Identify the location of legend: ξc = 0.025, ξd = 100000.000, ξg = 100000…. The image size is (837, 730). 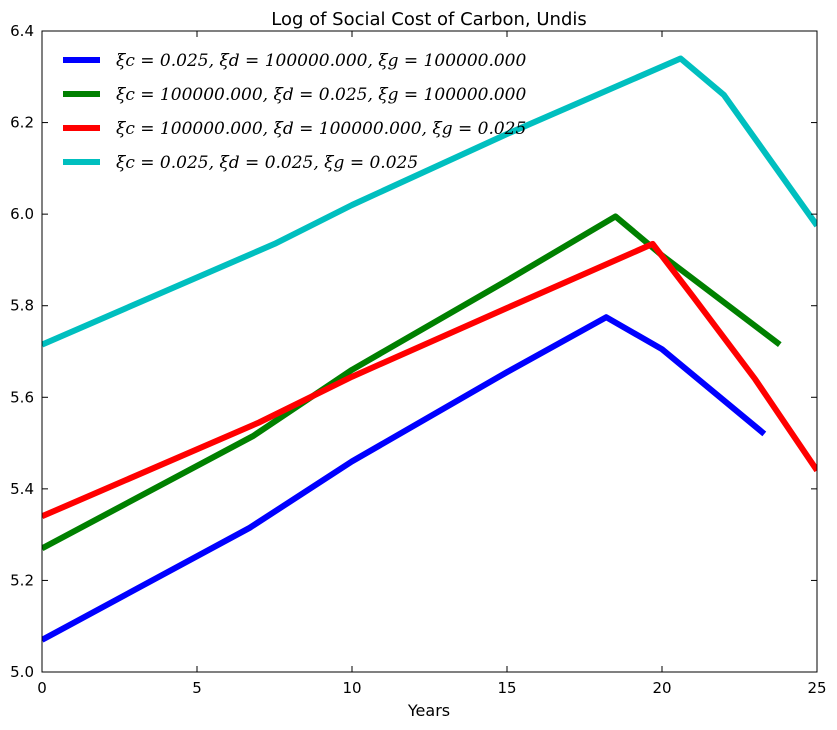
(294, 112).